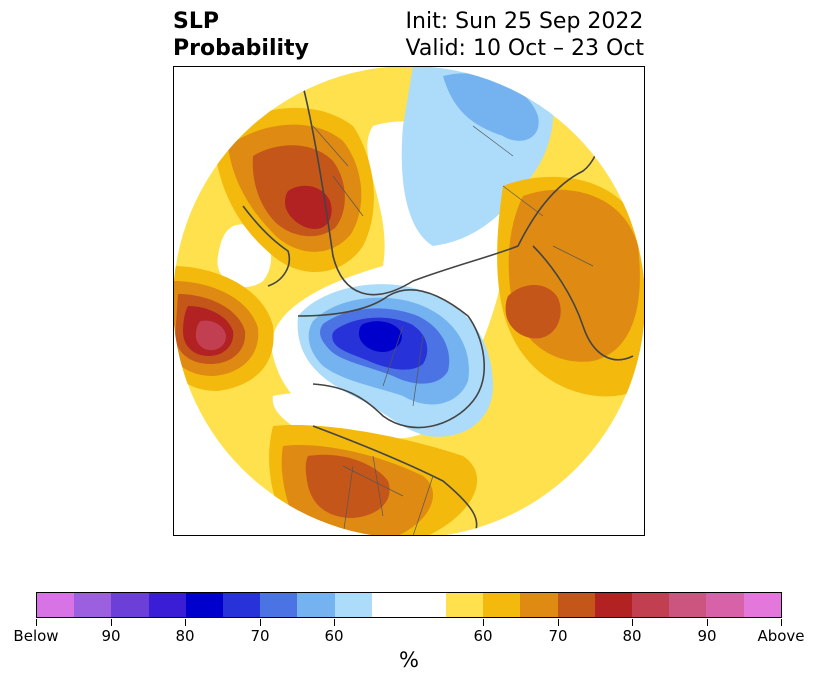  What do you see at coordinates (781, 636) in the screenshot?
I see `colorbar-tick-label: Above` at bounding box center [781, 636].